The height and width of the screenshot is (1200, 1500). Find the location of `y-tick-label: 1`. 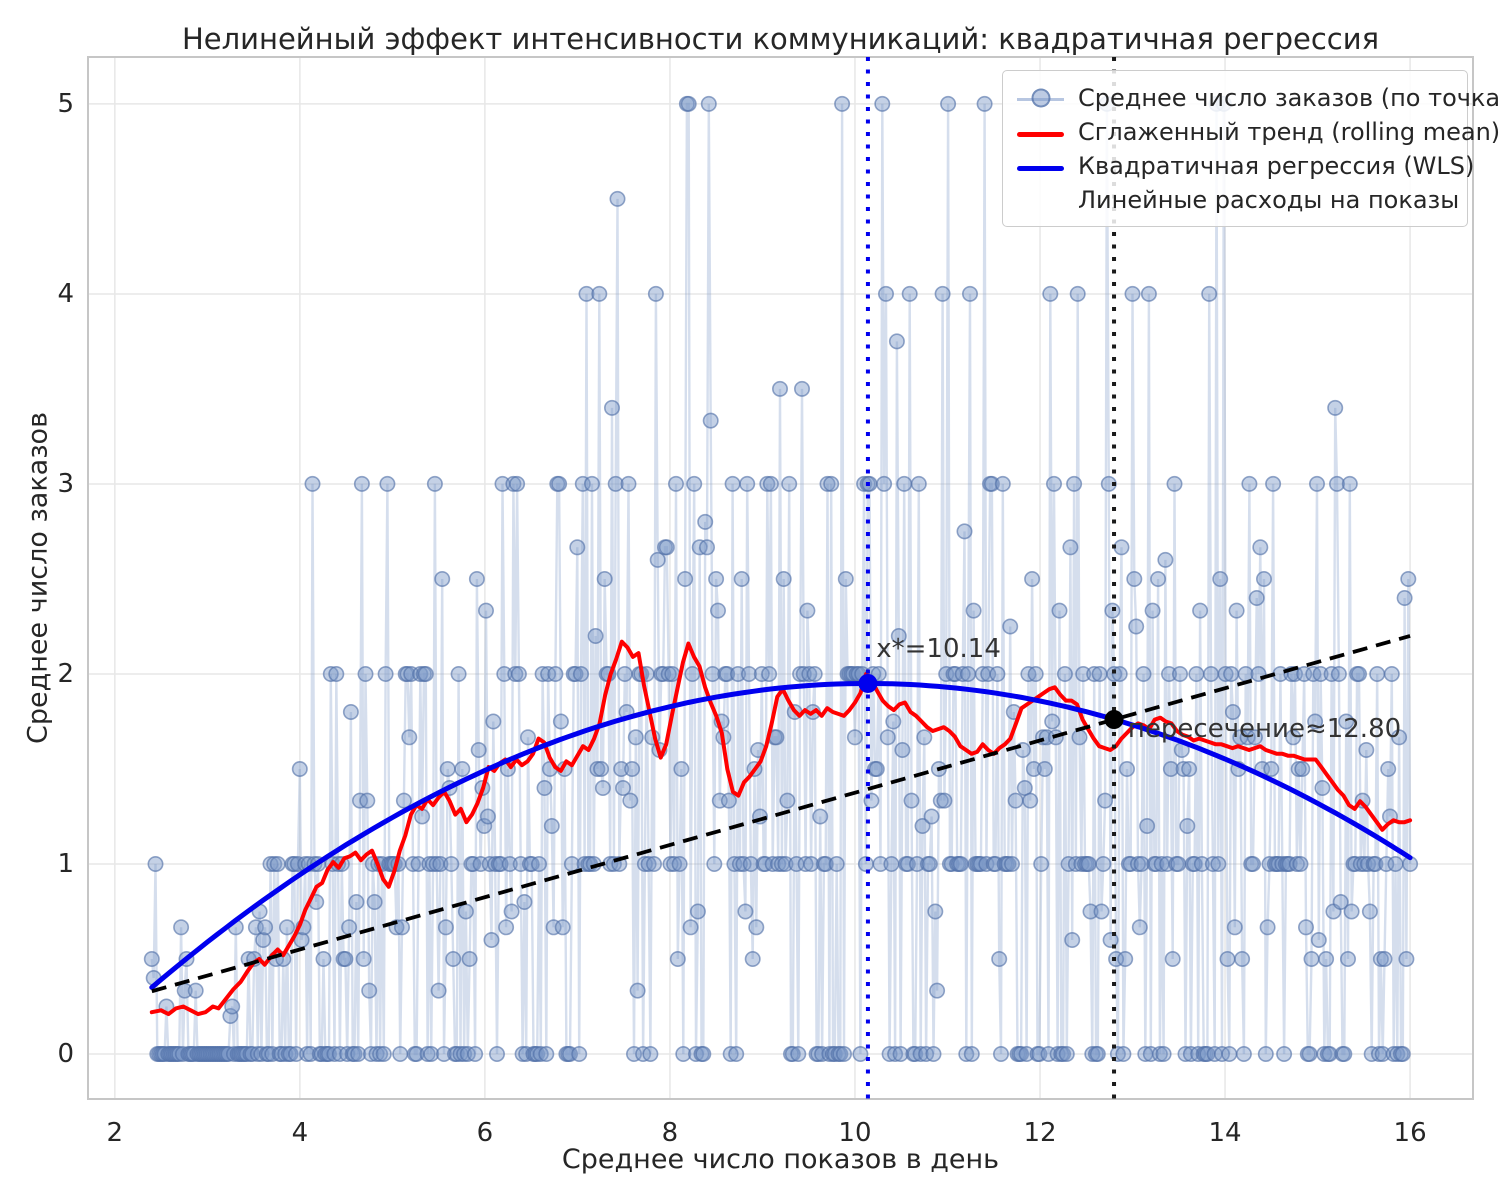

y-tick-label: 1 is located at coordinates (65, 863).